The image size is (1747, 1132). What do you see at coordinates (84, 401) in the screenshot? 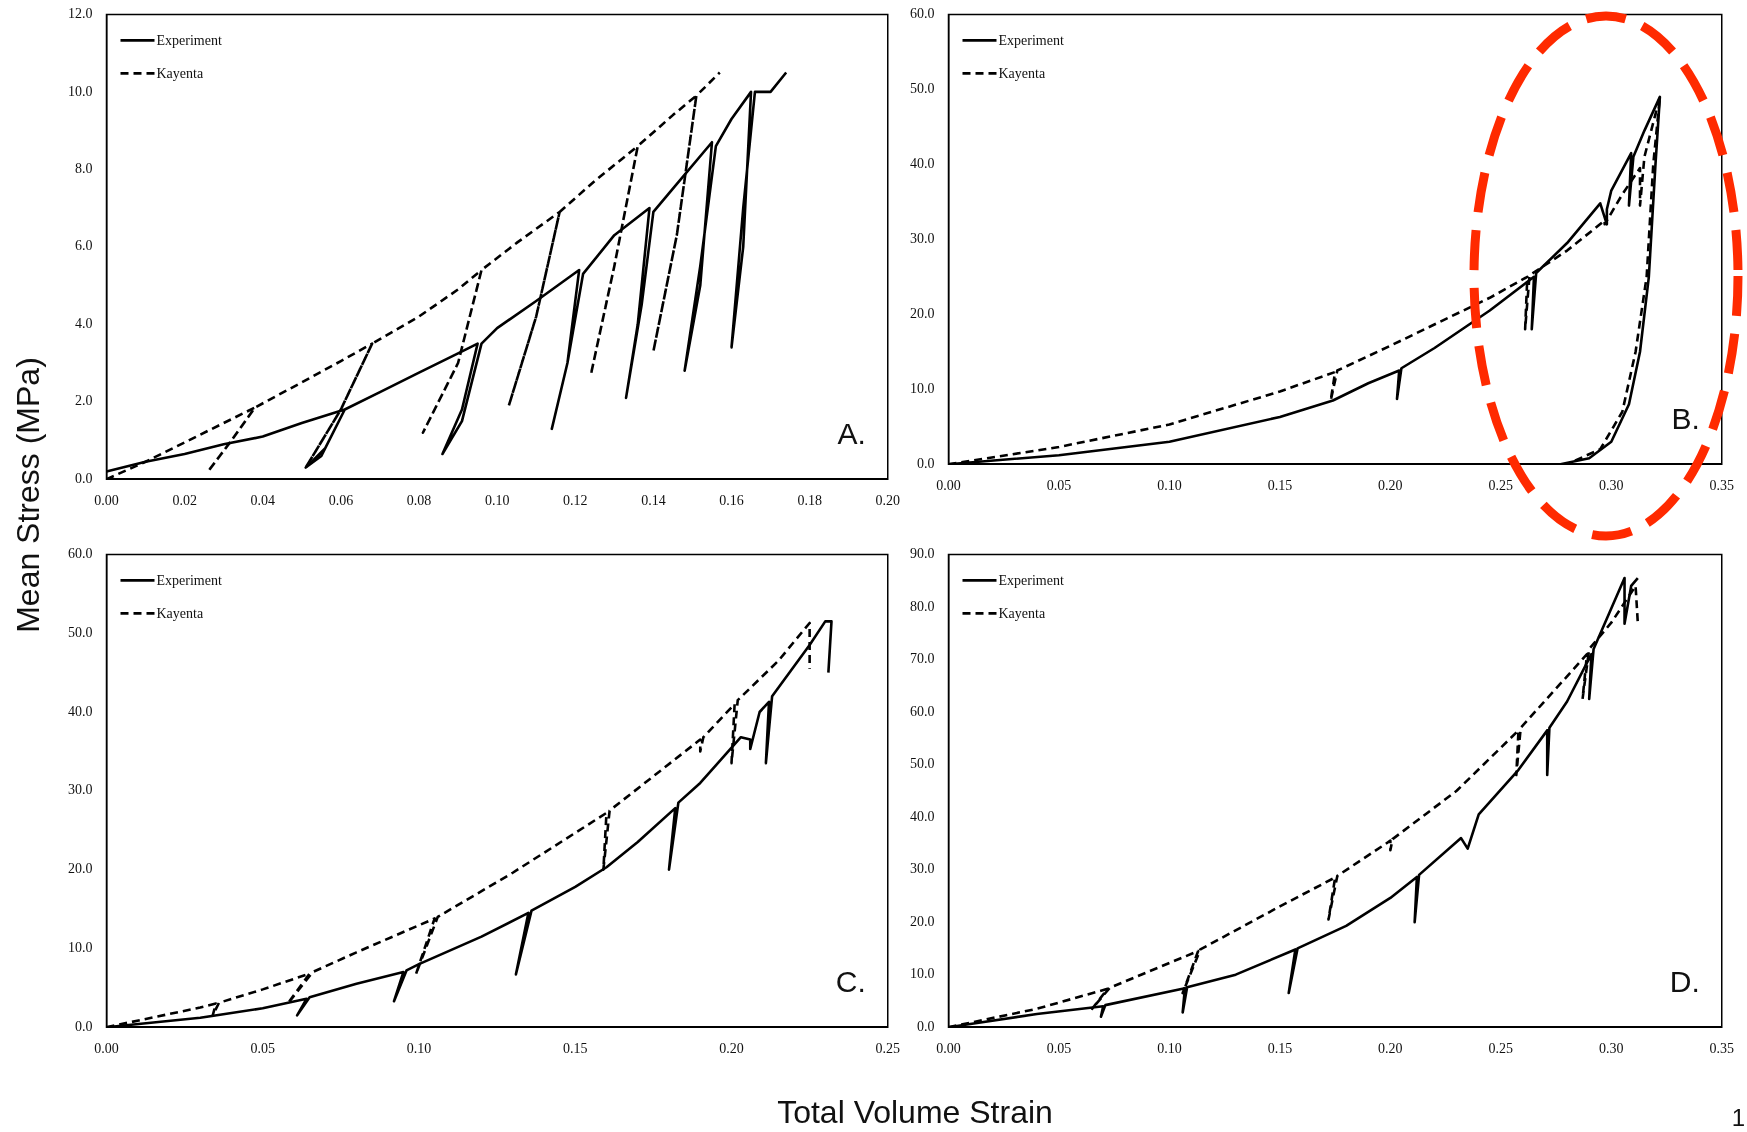
I see `y-tick-label: 2.0` at bounding box center [84, 401].